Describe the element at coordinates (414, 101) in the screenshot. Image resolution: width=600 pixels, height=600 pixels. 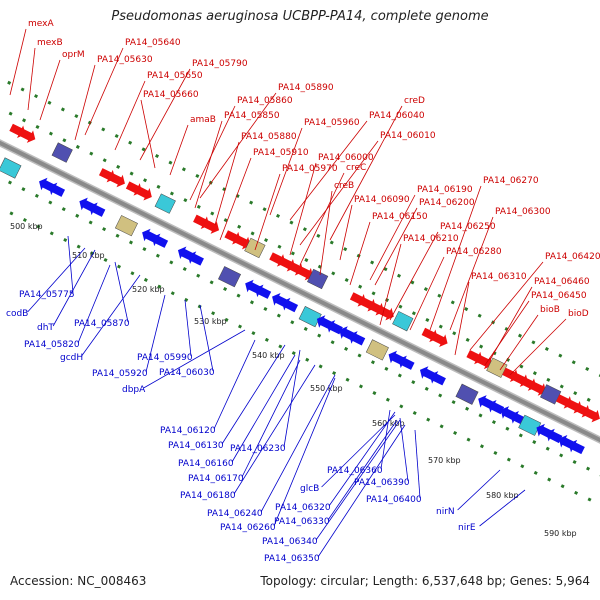
I see `forward-gene-label: creD` at that location.